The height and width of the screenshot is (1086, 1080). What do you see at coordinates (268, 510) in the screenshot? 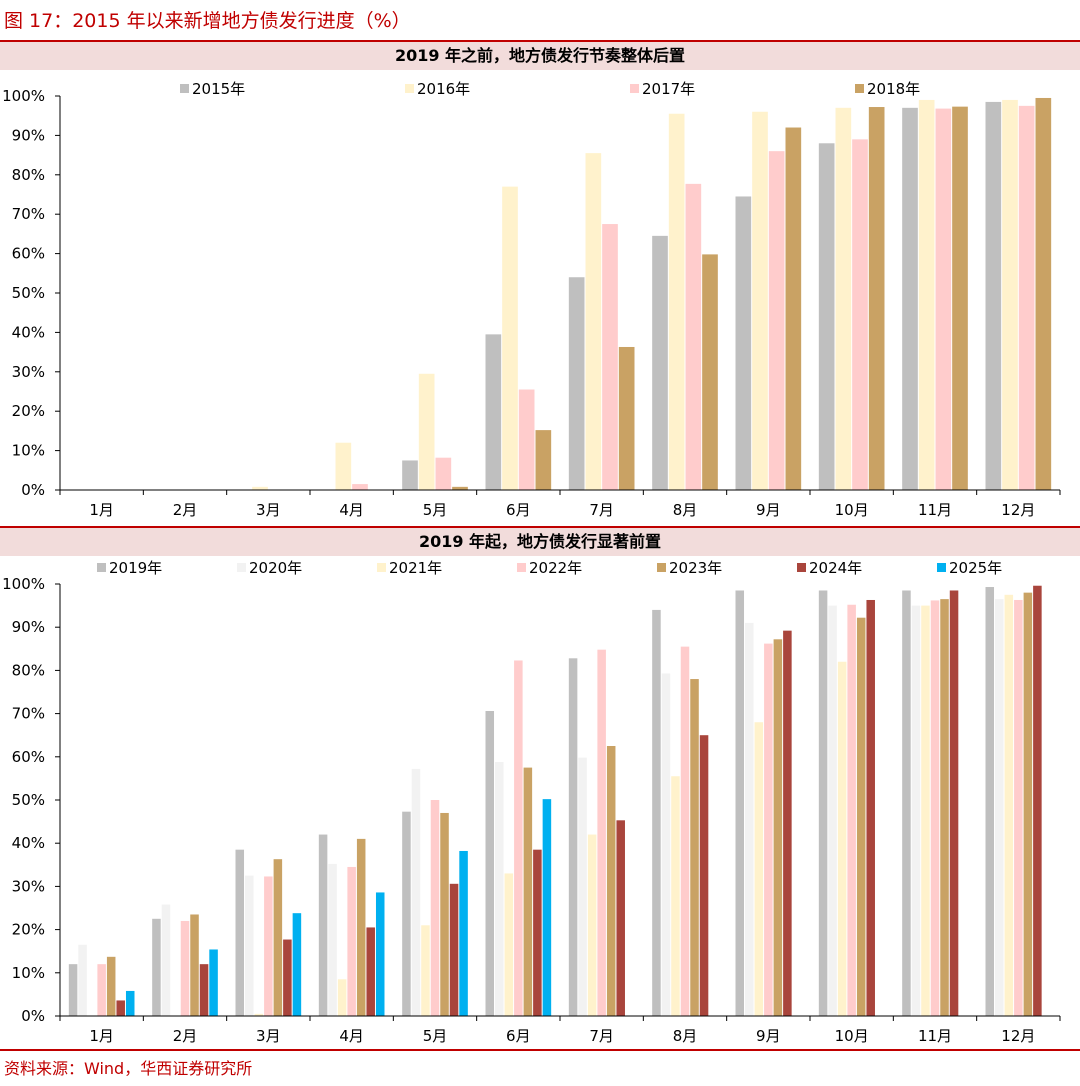
I see `x-tick-label: 3月` at bounding box center [268, 510].